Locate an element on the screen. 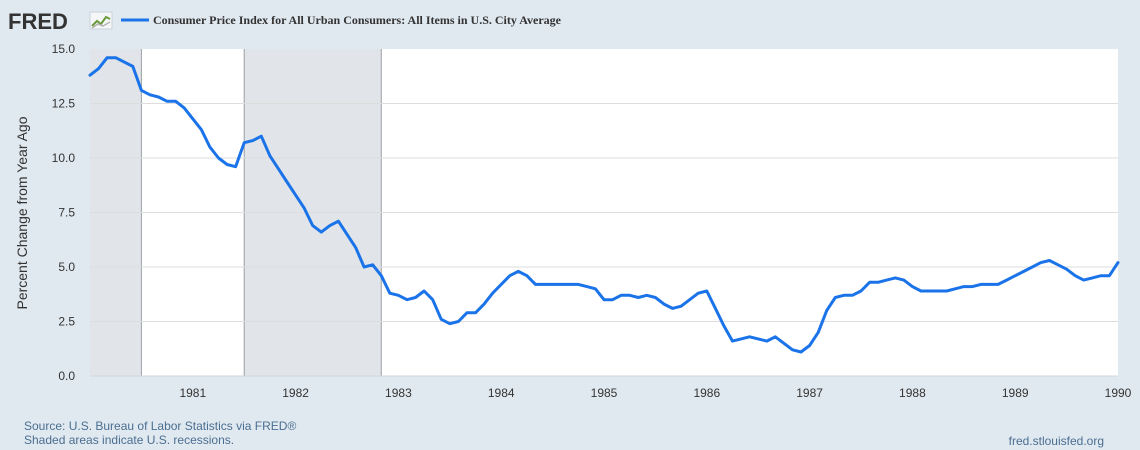  fred-logo-text: FRED is located at coordinates (38, 21).